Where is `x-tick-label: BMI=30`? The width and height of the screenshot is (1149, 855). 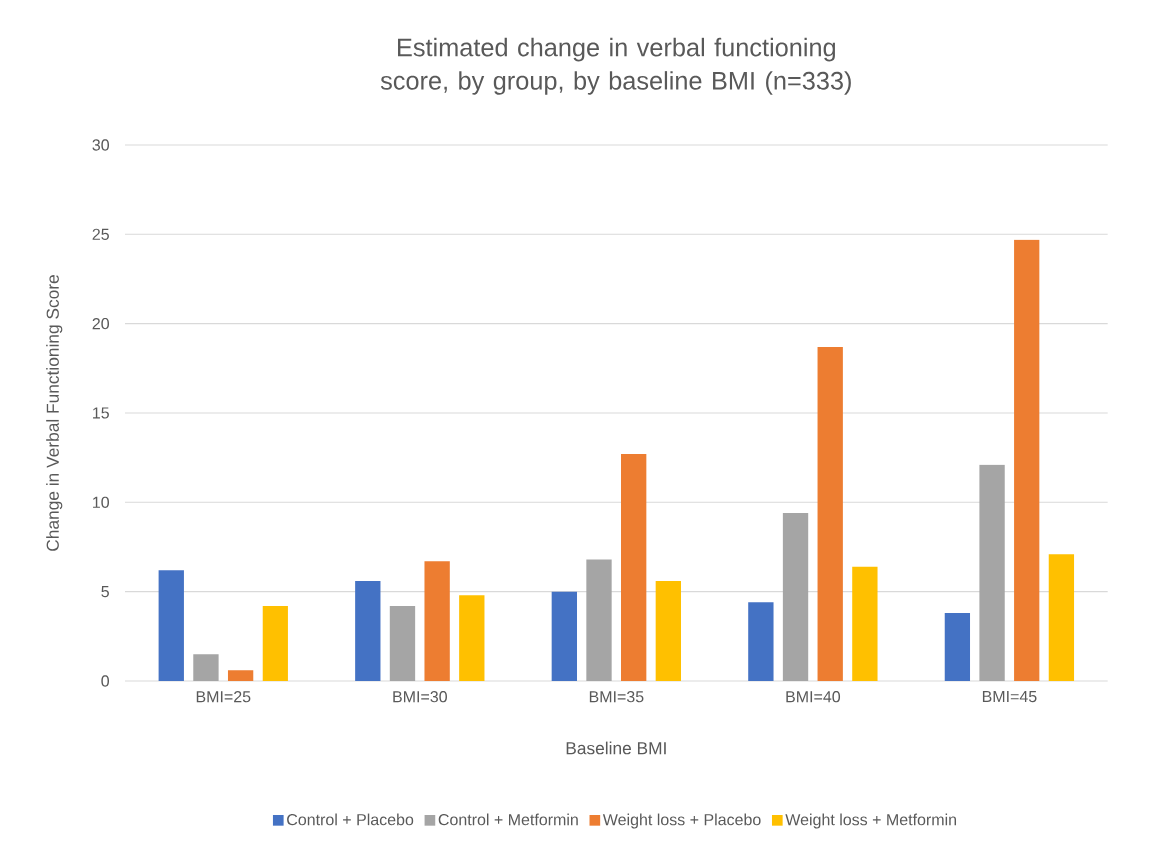 x-tick-label: BMI=30 is located at coordinates (420, 697).